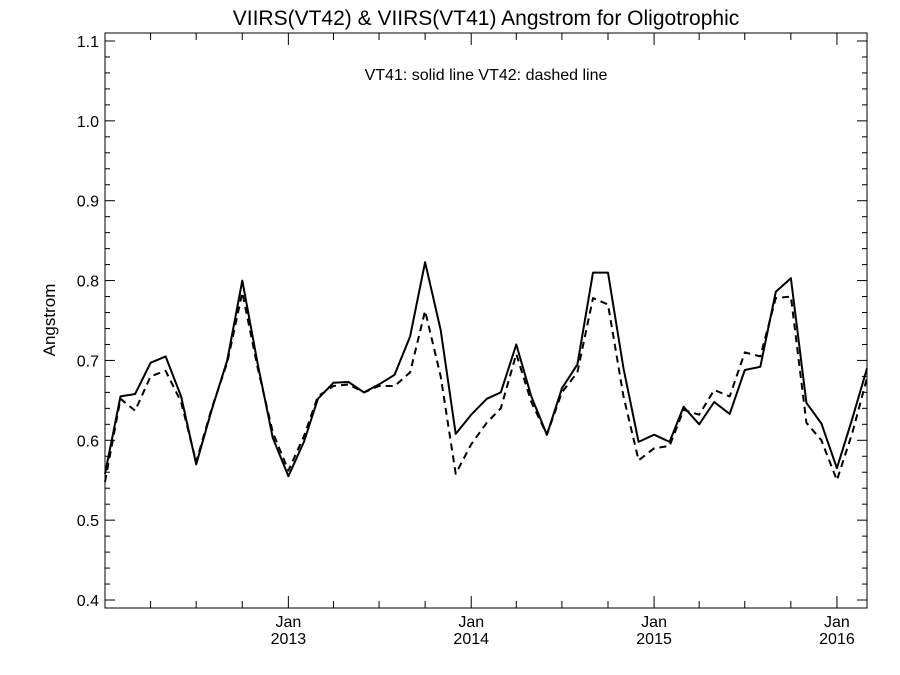  Describe the element at coordinates (88, 361) in the screenshot. I see `y-tick-label: 0.7` at that location.